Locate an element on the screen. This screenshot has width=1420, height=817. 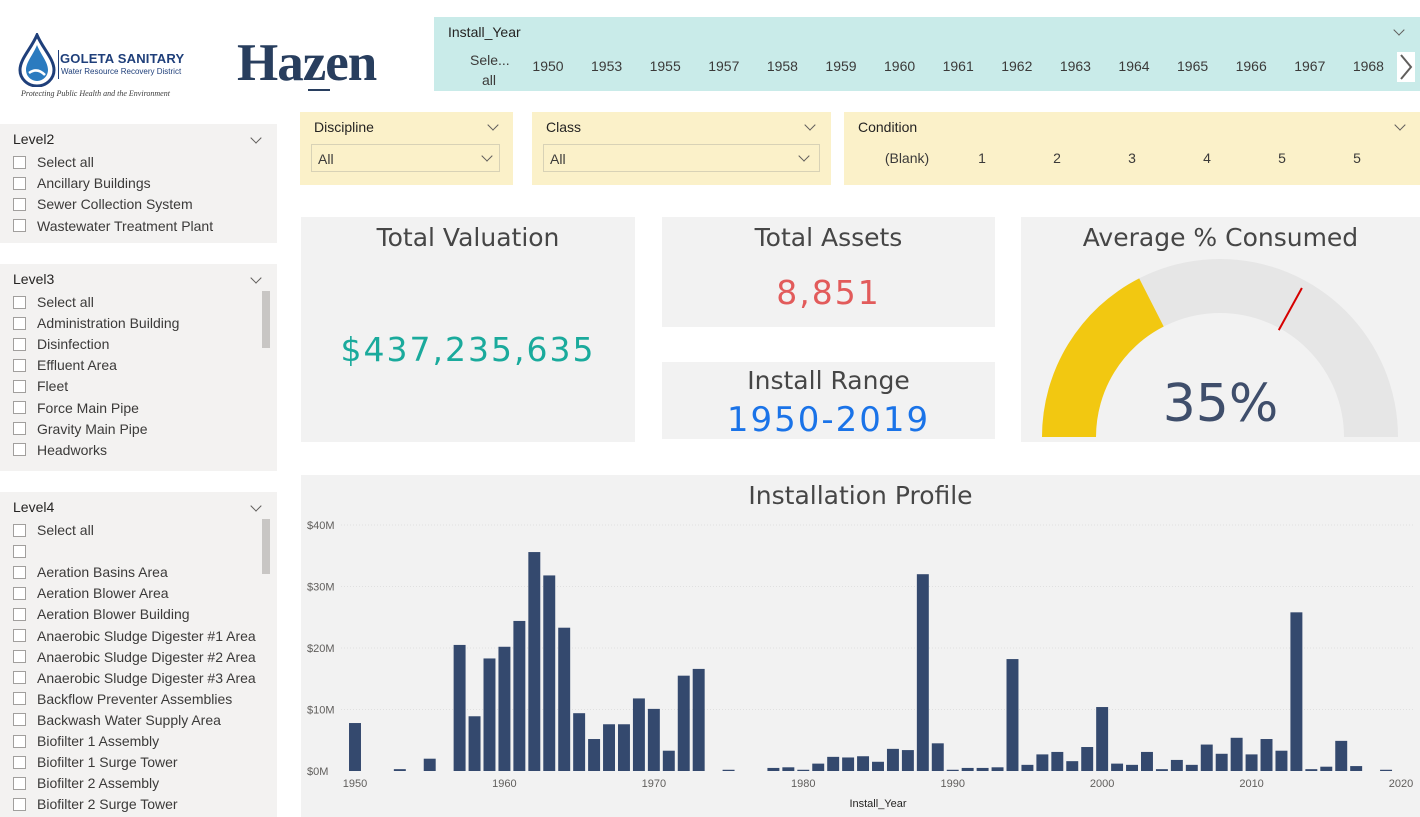
level4-item: Anaerobic Sludge Digester #1 Area is located at coordinates (134, 636).